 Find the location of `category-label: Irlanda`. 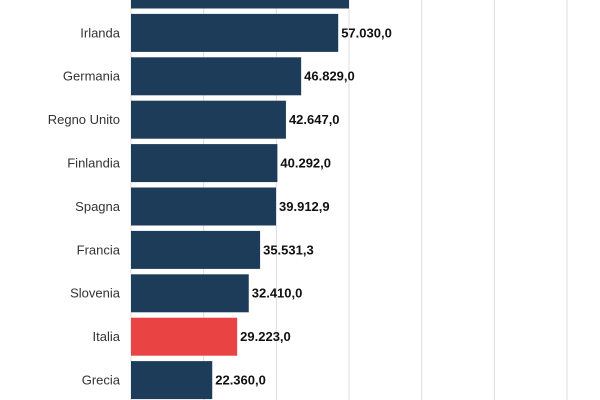

category-label: Irlanda is located at coordinates (100, 32).